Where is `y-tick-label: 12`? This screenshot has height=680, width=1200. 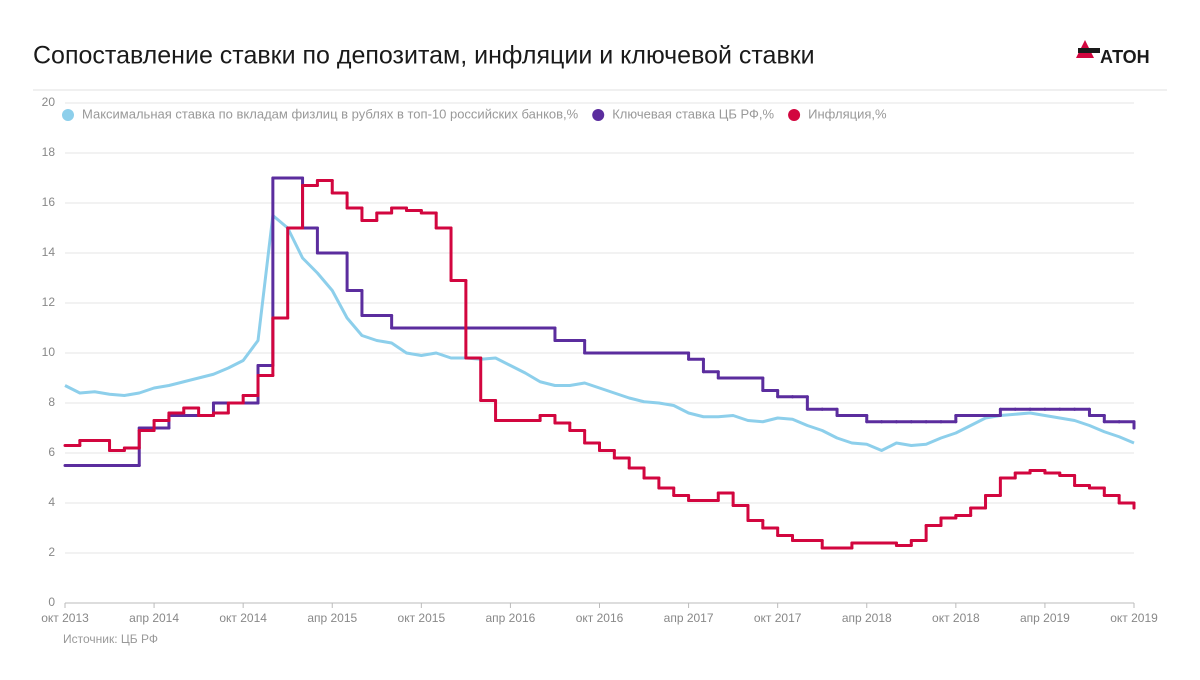 y-tick-label: 12 is located at coordinates (49, 302).